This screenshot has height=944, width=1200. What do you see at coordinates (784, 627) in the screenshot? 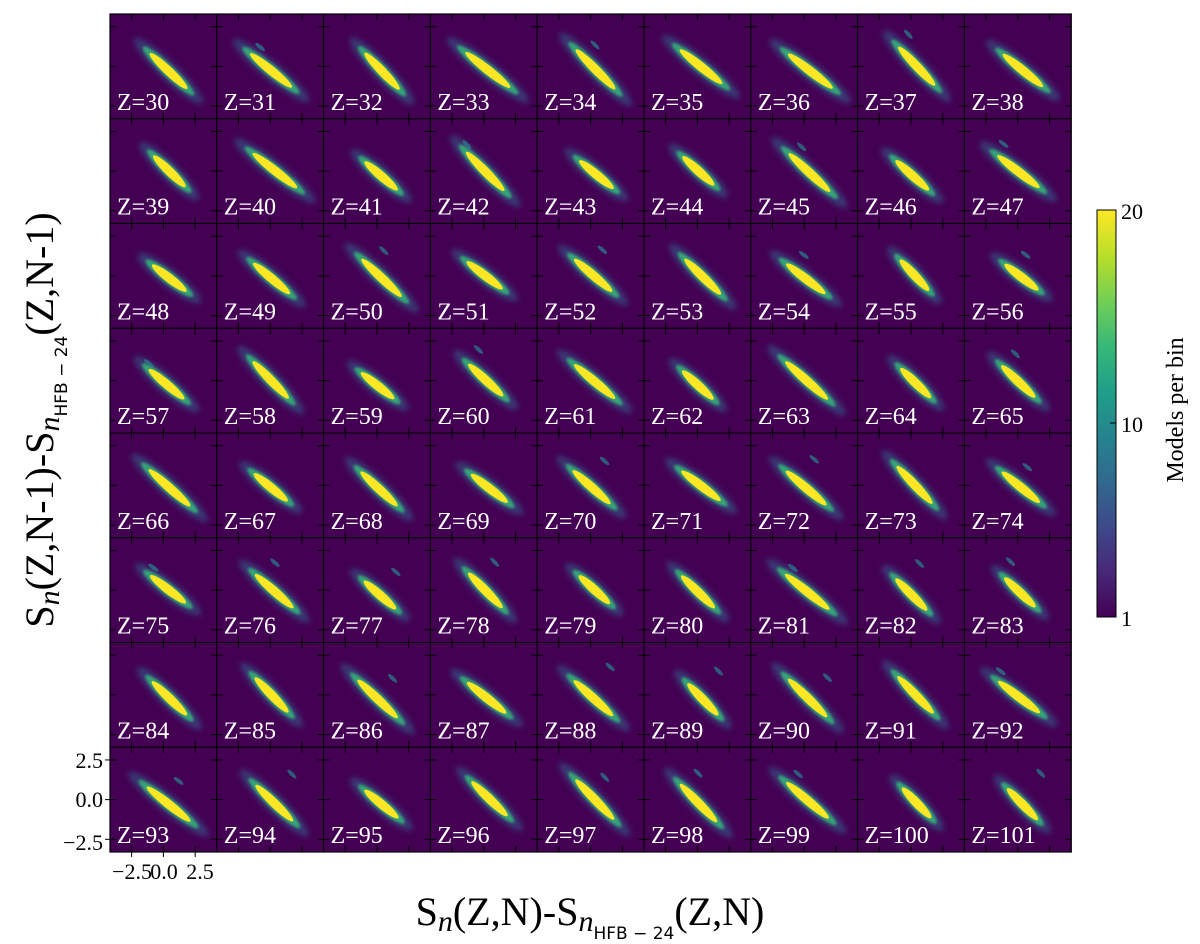
I see `panel-label: Z=81` at bounding box center [784, 627].